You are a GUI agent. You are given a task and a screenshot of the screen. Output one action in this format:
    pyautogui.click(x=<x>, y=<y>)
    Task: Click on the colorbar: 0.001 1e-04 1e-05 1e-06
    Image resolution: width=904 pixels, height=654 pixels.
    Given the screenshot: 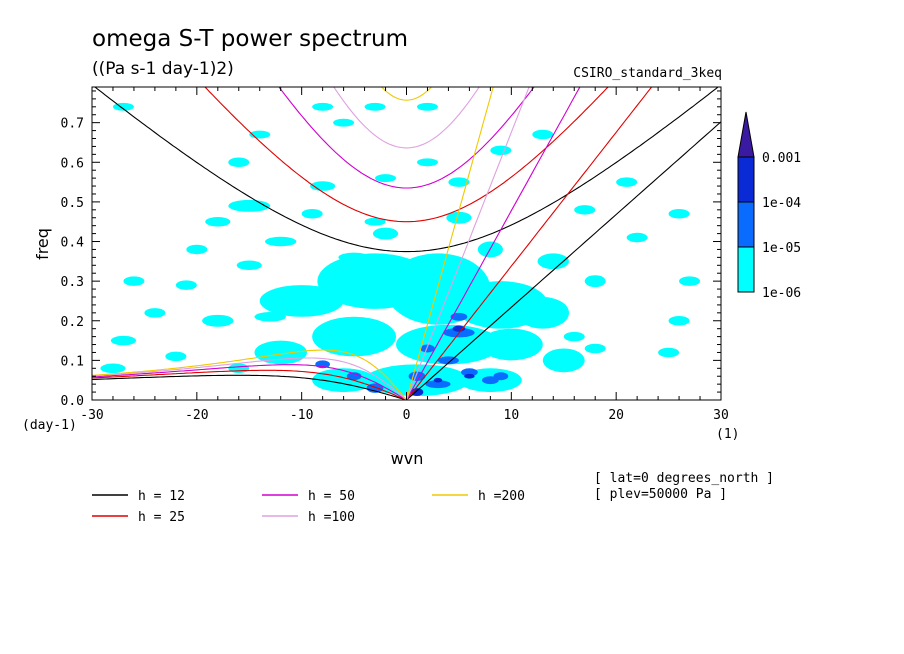 What is the action you would take?
    pyautogui.click(x=769, y=206)
    